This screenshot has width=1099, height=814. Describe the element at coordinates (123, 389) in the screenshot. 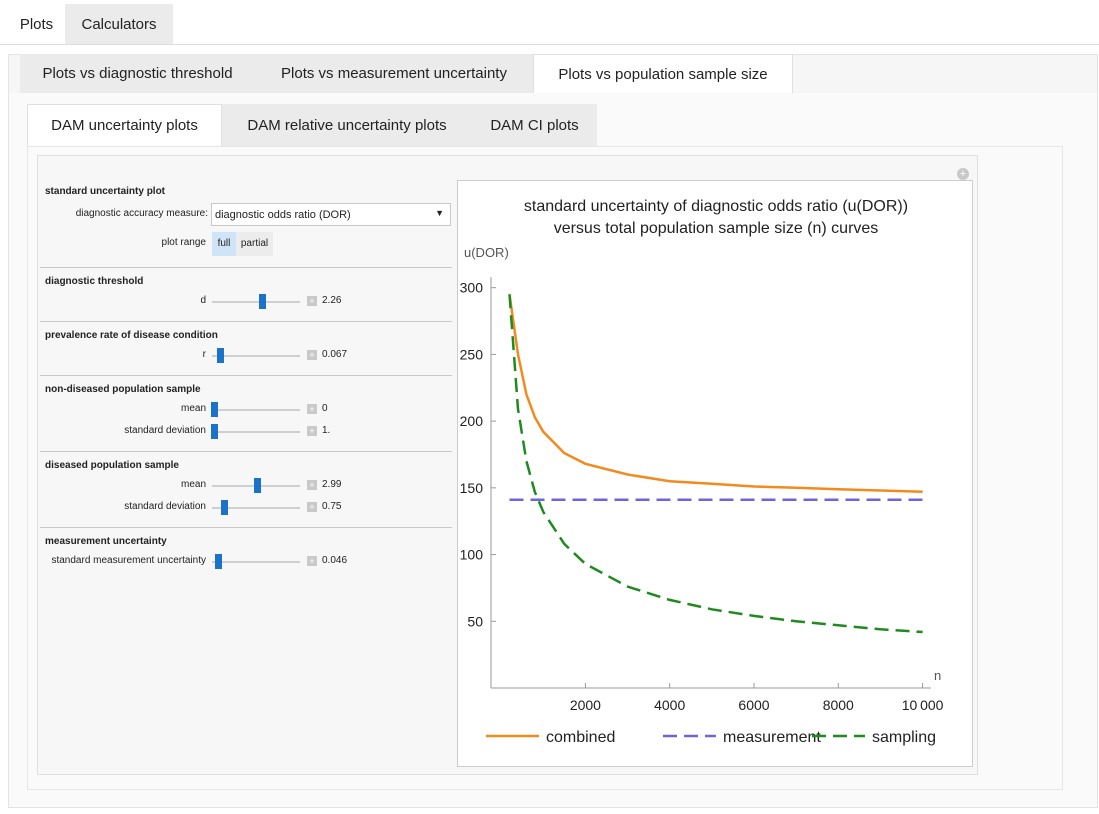

I see `group-title: non‐diseased population sample` at that location.